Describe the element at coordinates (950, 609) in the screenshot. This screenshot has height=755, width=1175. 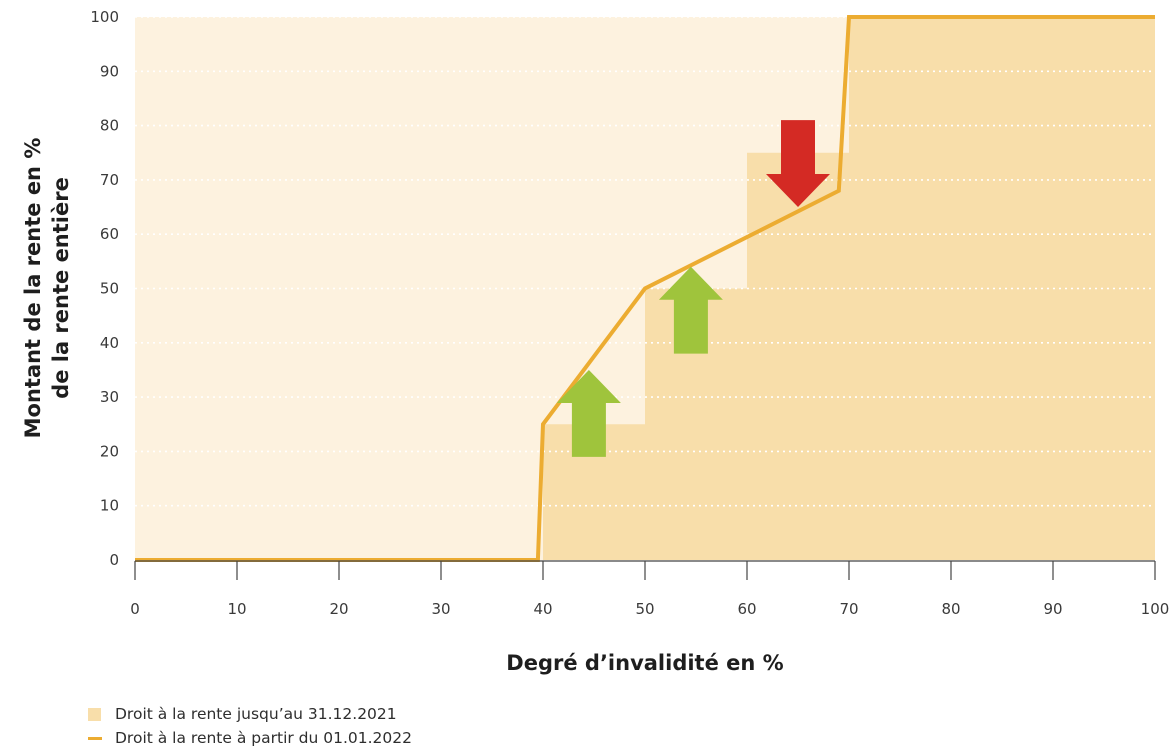
I see `x-tick-label-80: 80` at that location.